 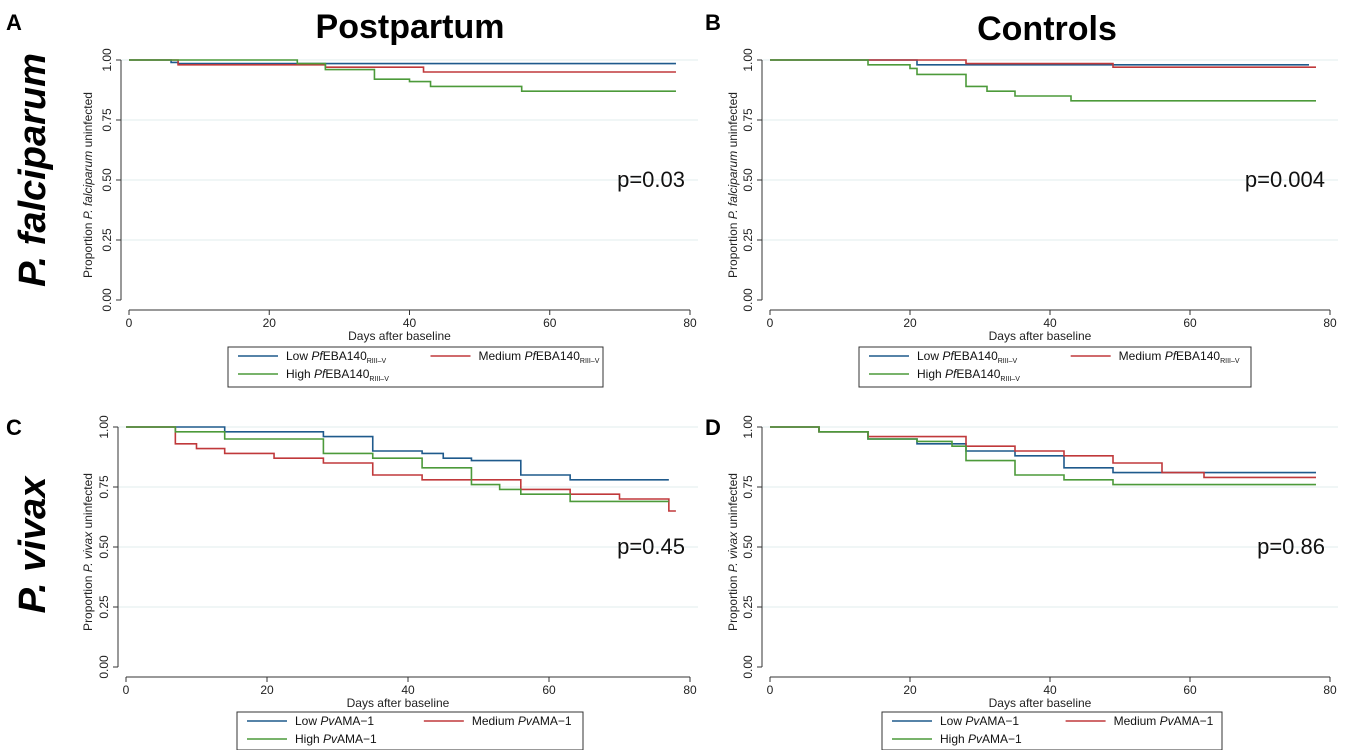 What do you see at coordinates (337, 375) in the screenshot?
I see `legend-entry-high: High PfEBA140RIII–V` at bounding box center [337, 375].